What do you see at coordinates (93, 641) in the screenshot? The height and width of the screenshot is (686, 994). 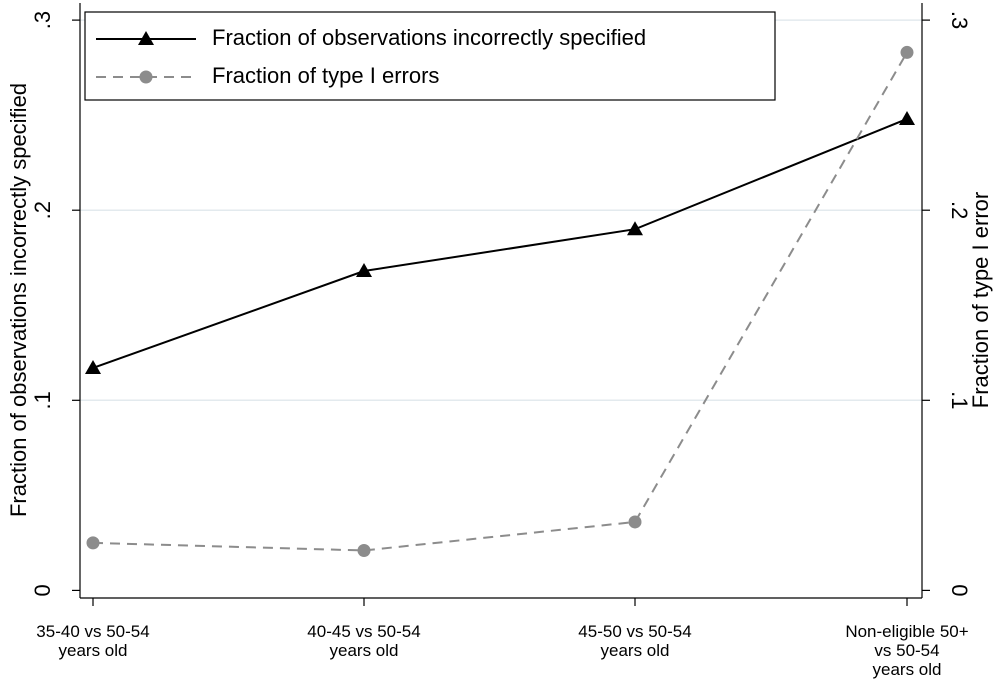 I see `x-tick-label: 35-40 vs 50-54 years old` at bounding box center [93, 641].